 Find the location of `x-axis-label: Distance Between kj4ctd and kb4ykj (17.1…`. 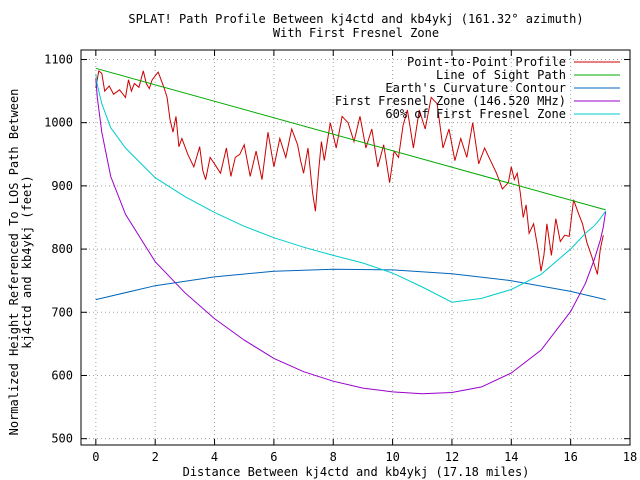

x-axis-label: Distance Between kj4ctd and kb4ykj (17.1… is located at coordinates (356, 472).